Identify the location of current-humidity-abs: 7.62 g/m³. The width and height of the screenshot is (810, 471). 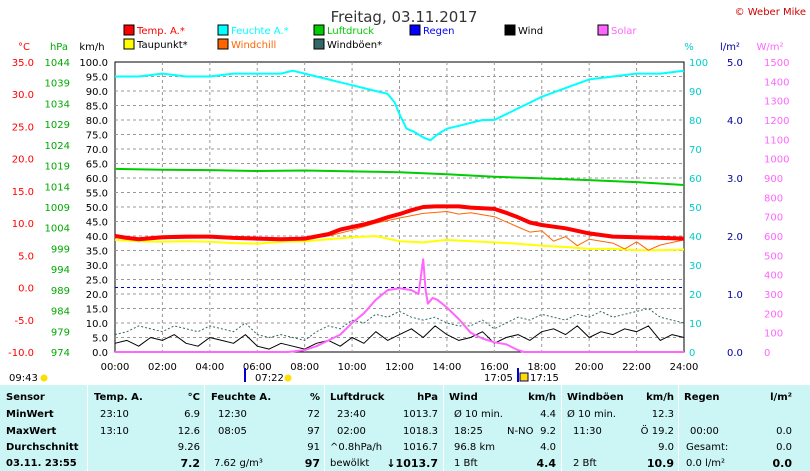
(238, 463).